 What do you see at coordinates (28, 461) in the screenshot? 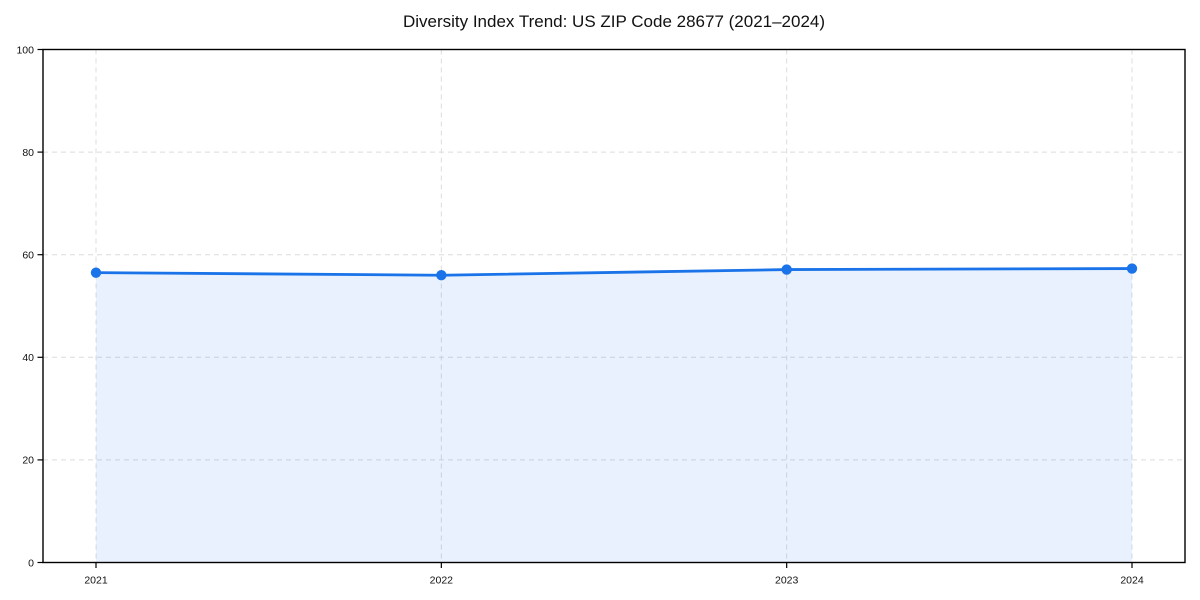
I see `y-tick-label: 20` at bounding box center [28, 461].